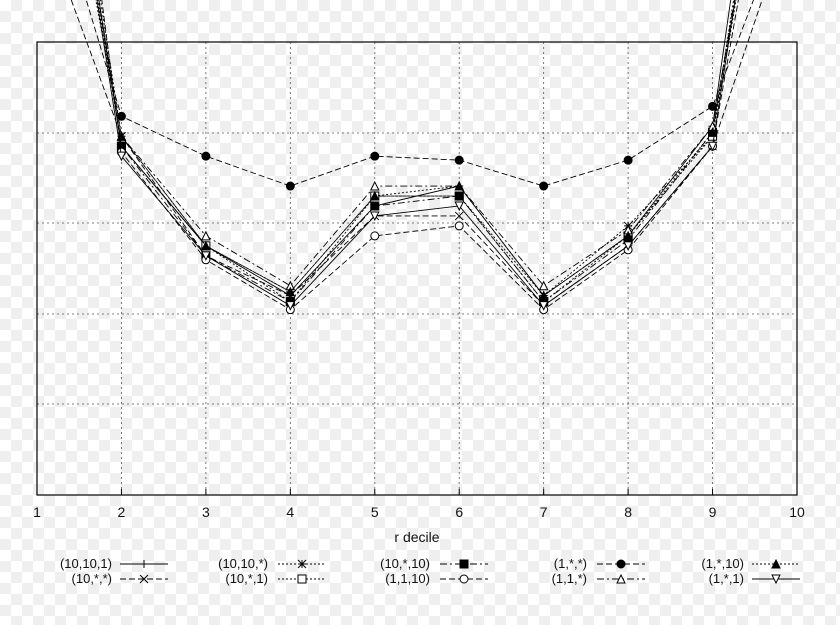 The width and height of the screenshot is (840, 625). I want to click on x-axis-label: r decile, so click(416, 537).